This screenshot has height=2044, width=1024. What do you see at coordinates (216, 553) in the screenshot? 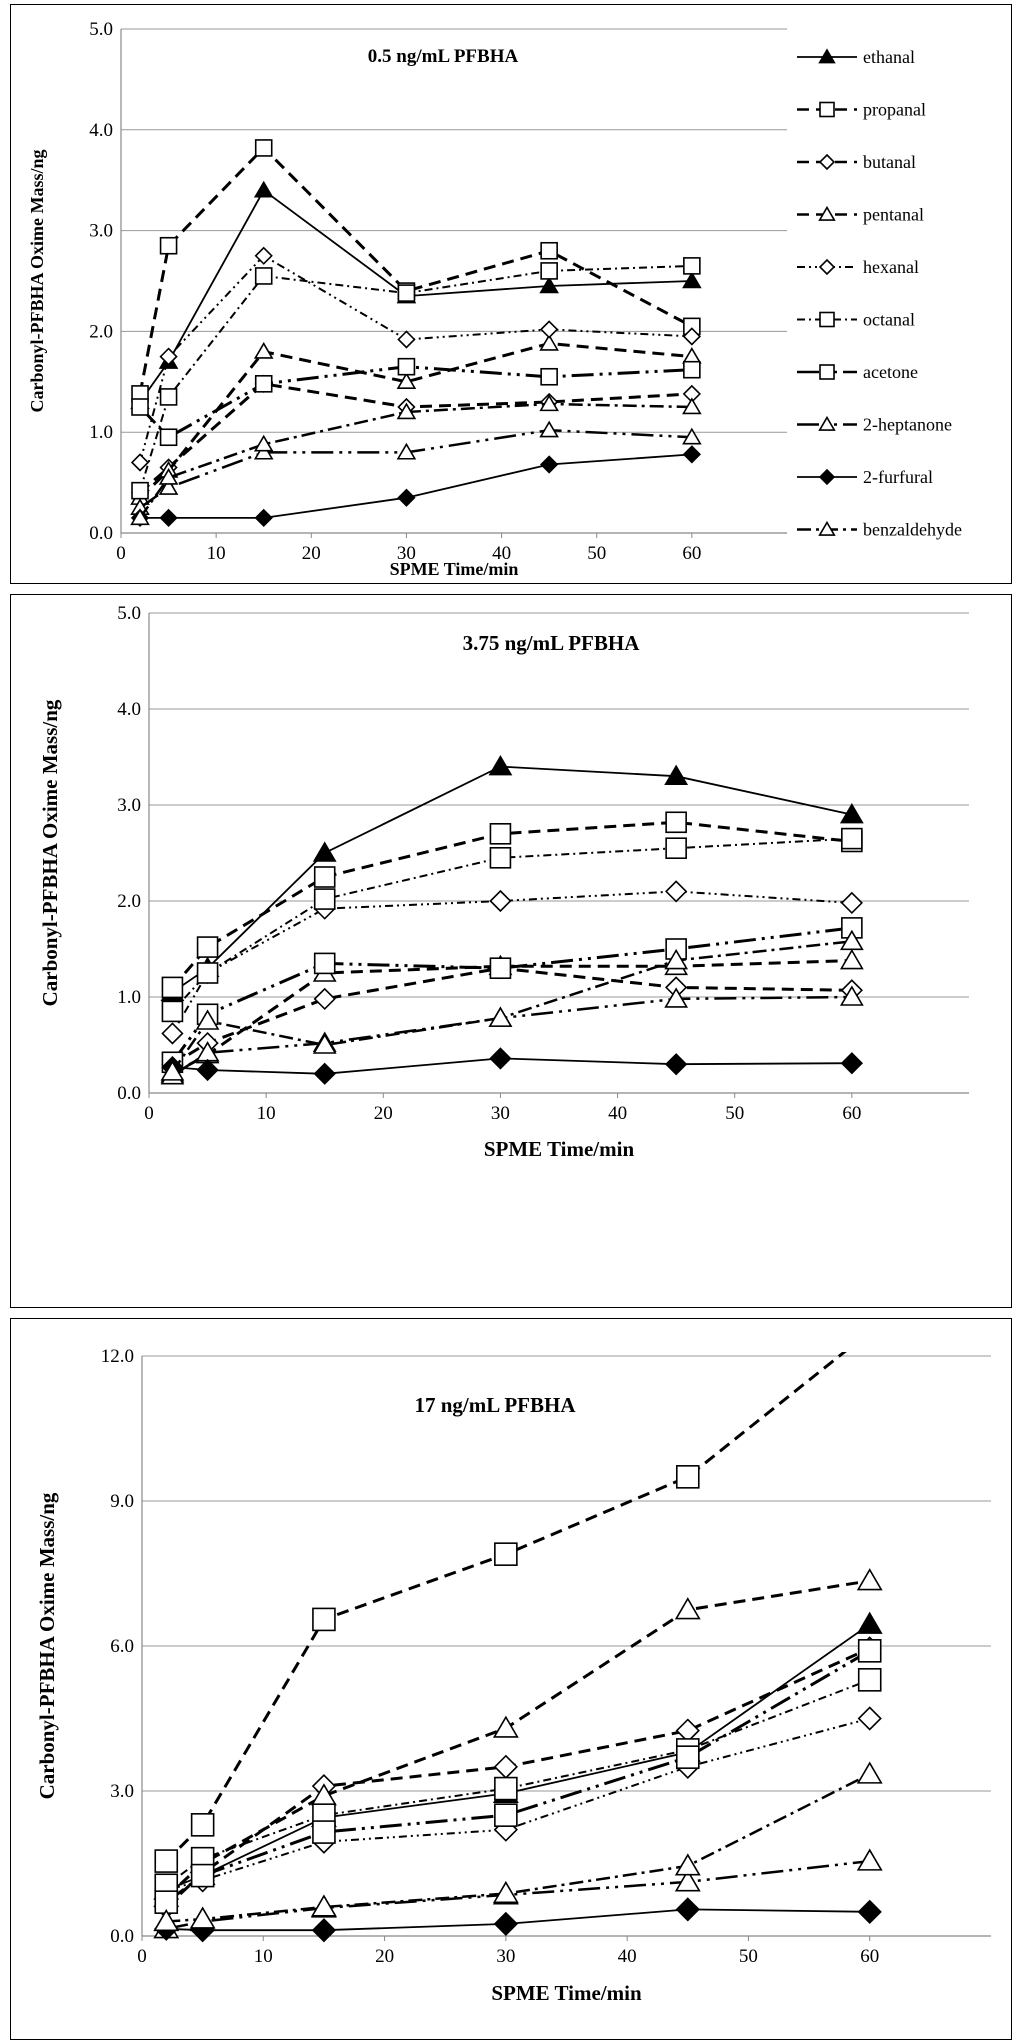
I see `x-tick-label-10: 10` at bounding box center [216, 553].